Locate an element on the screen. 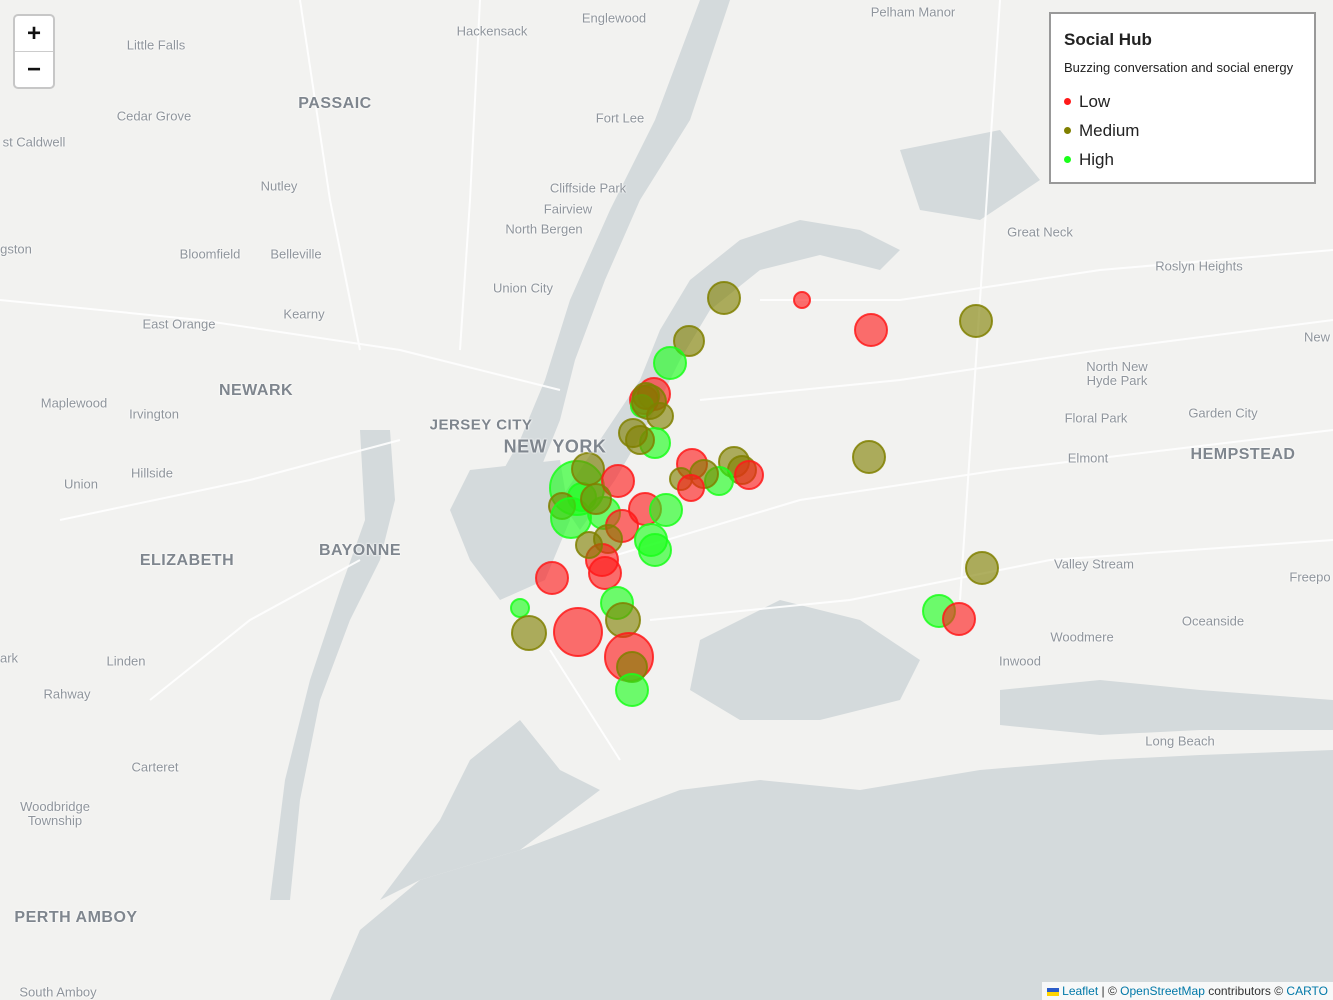 The image size is (1333, 1000). osm-link: OpenStreetMap is located at coordinates (1162, 991).